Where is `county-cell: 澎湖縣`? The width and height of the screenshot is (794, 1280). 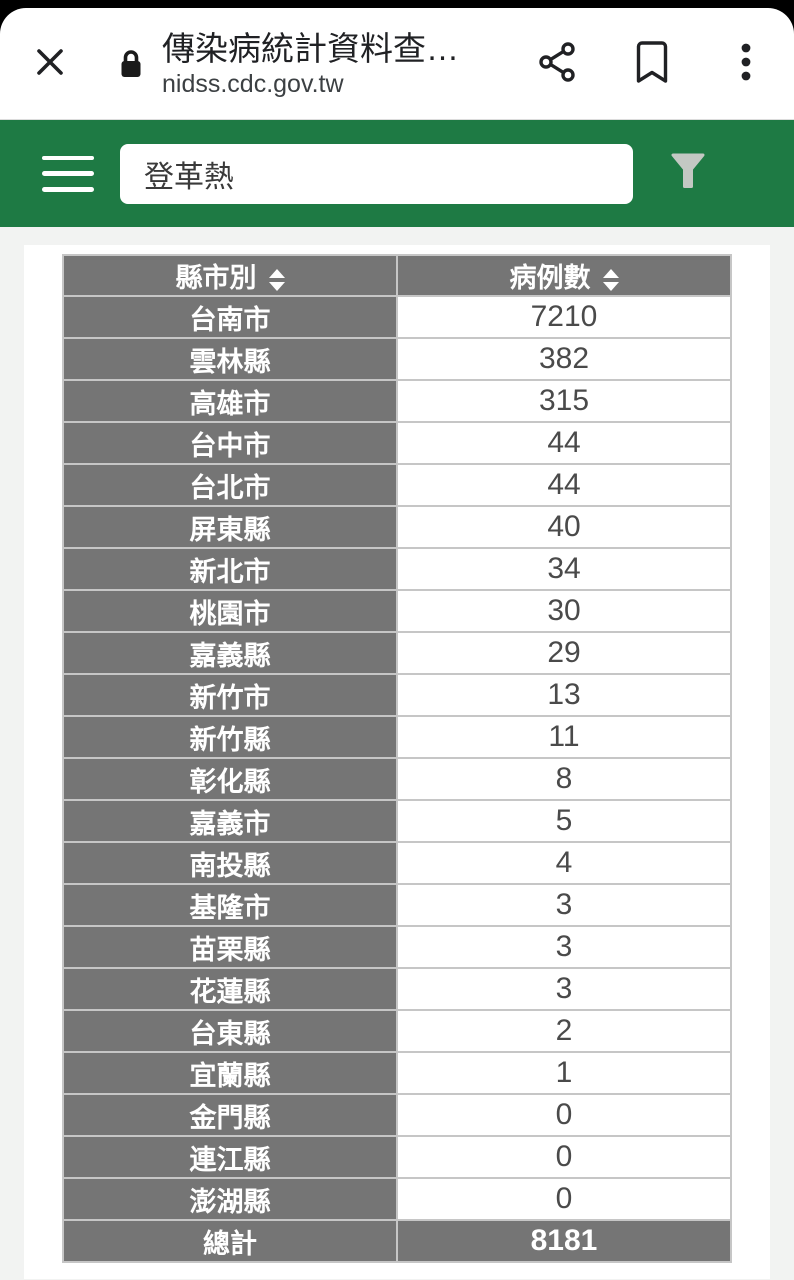
county-cell: 澎湖縣 is located at coordinates (230, 1199).